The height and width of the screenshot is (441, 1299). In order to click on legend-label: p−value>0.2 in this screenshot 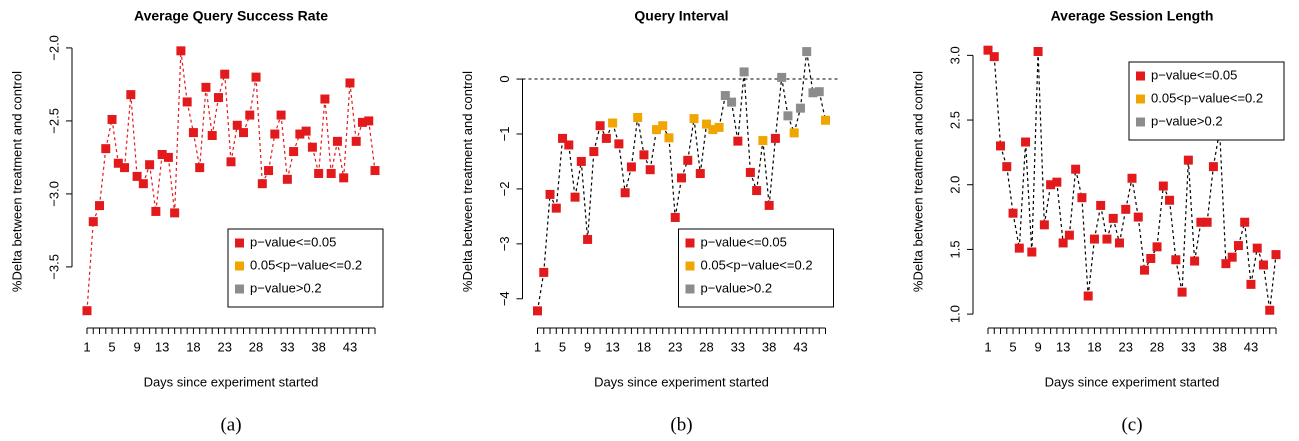, I will do `click(1187, 120)`.